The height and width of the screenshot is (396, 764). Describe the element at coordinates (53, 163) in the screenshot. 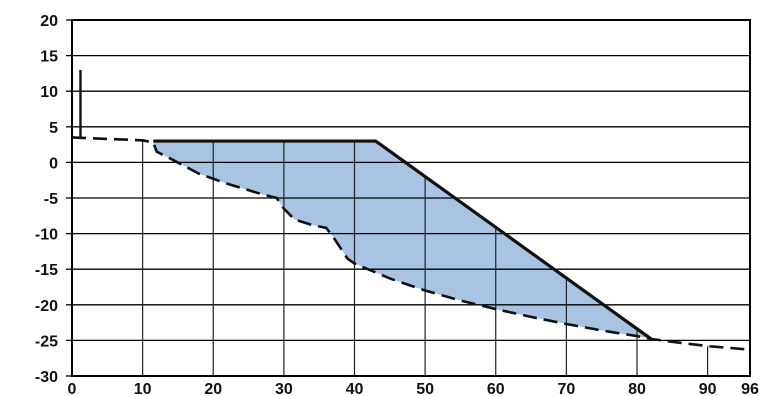

I see `y-tick-label-4: 0` at that location.